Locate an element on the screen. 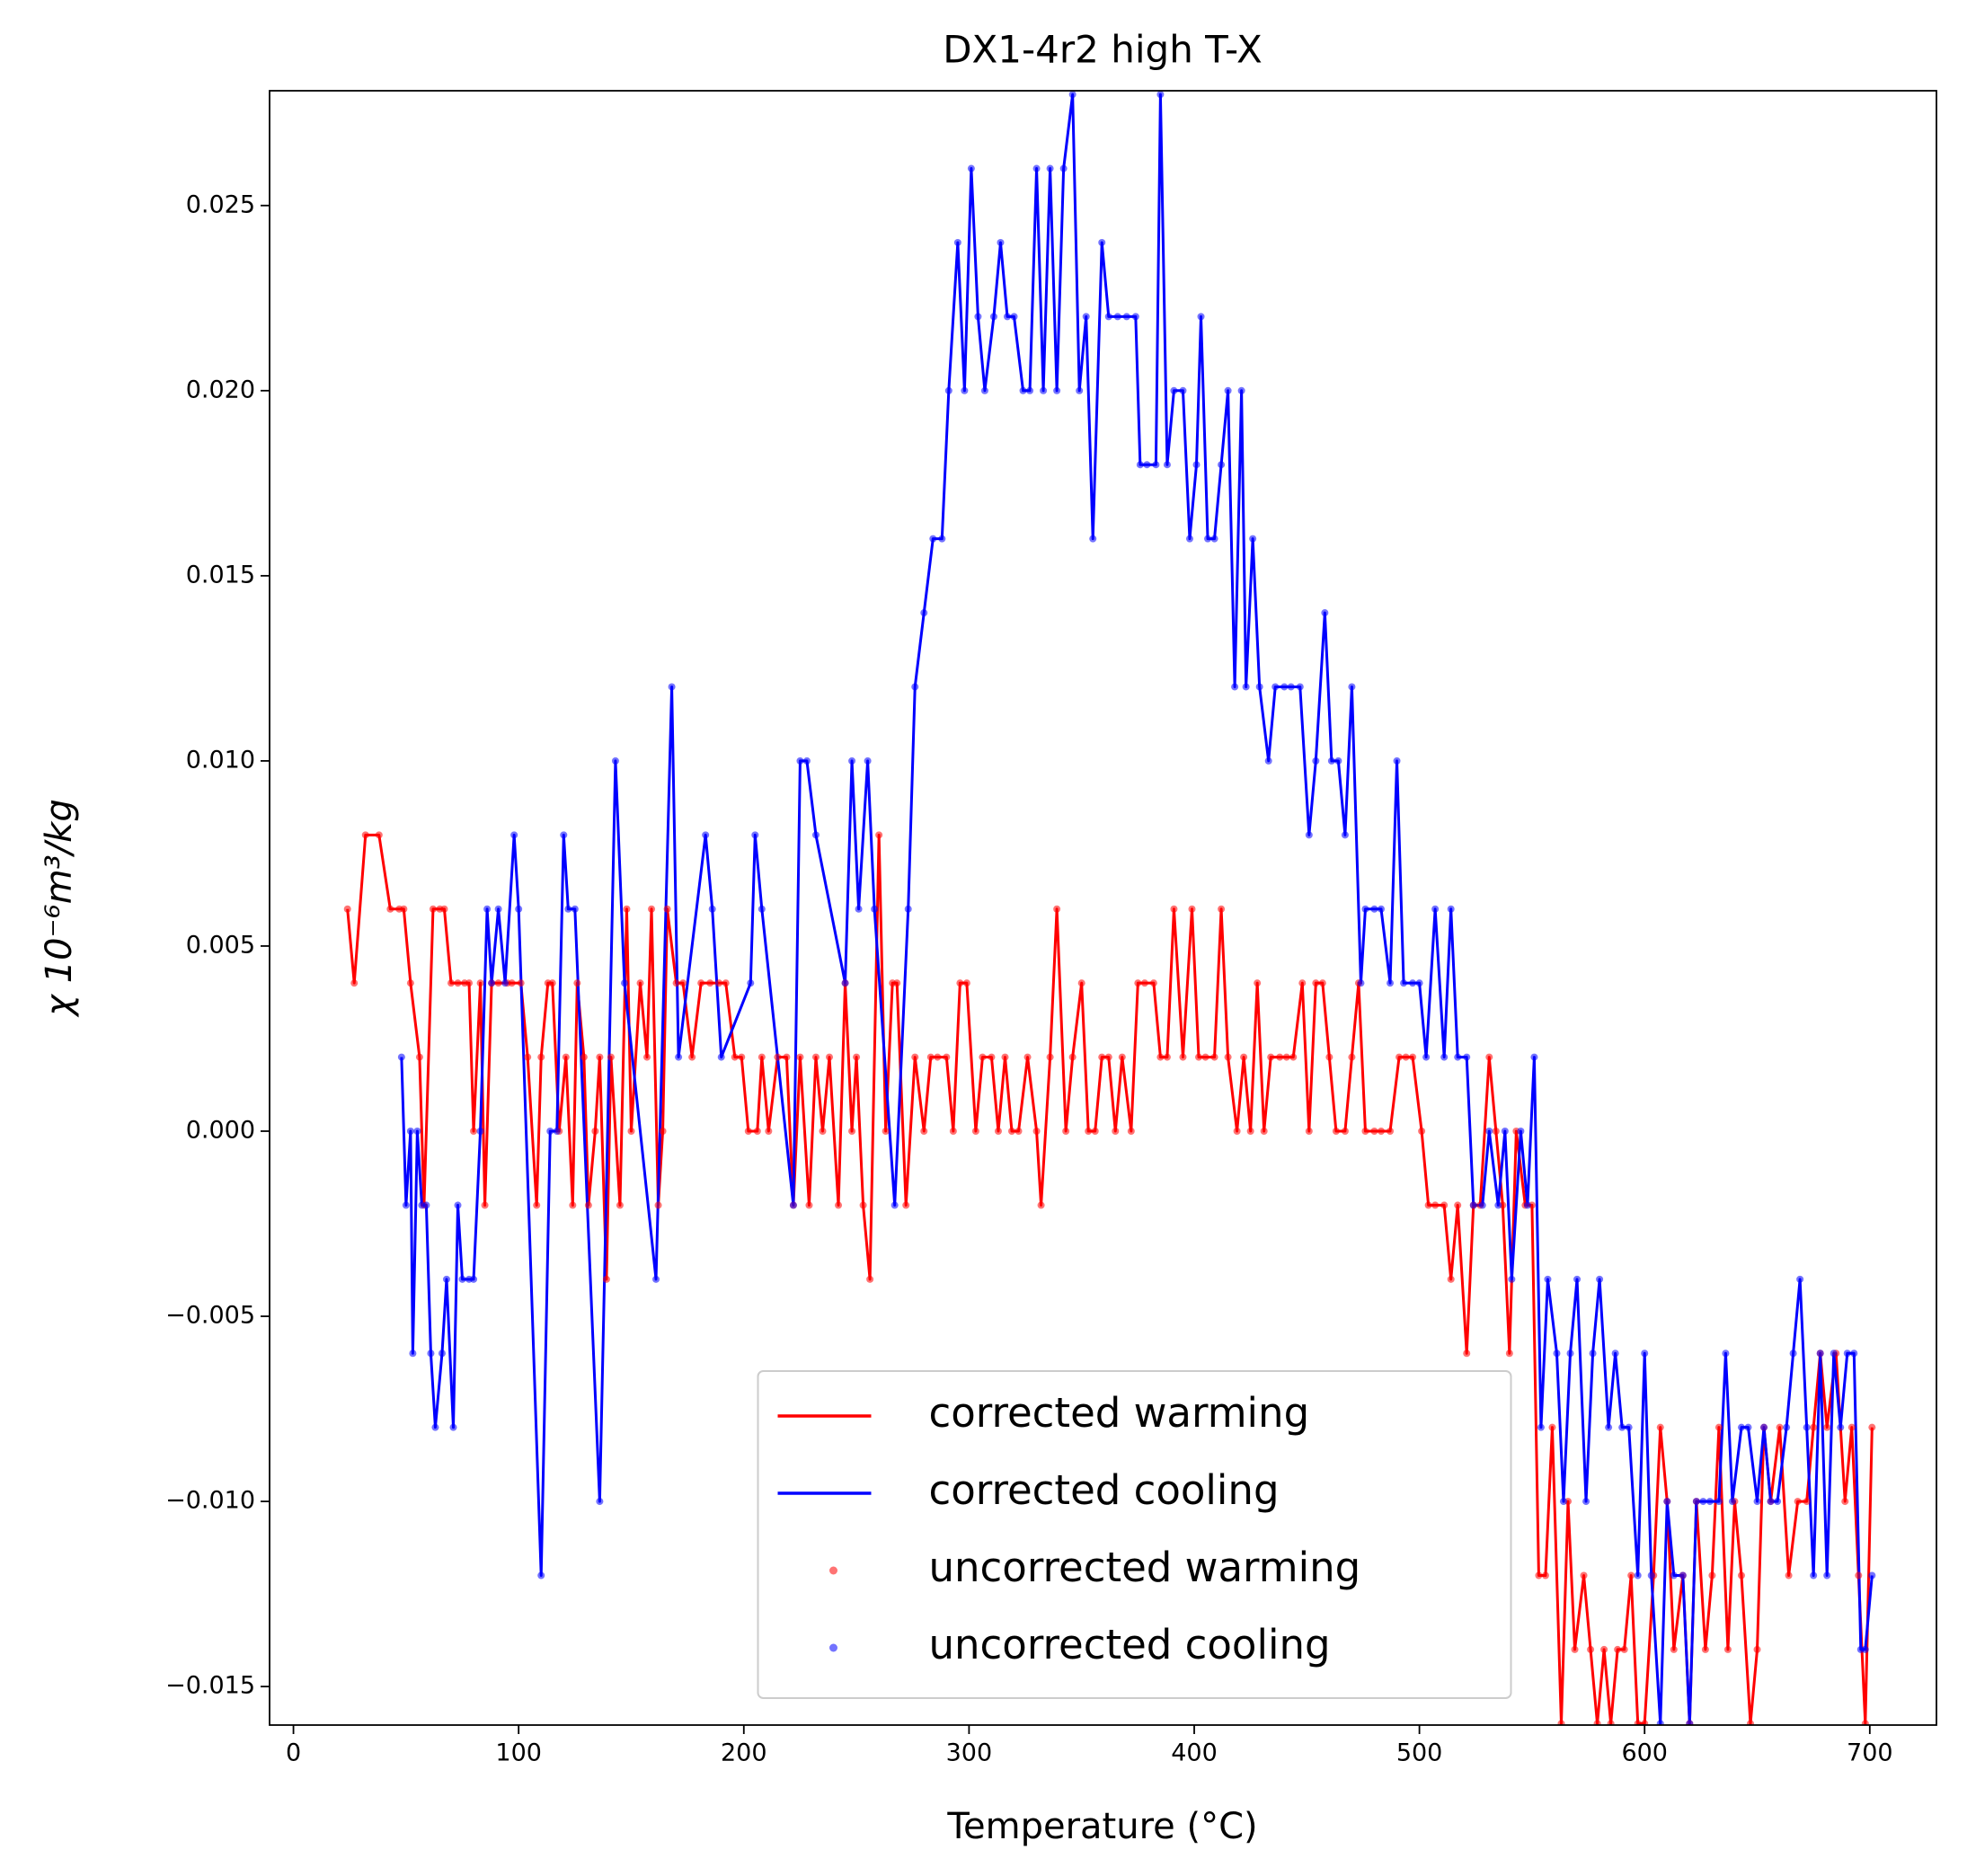 This screenshot has width=1967, height=1876. legend-label: uncorrected warming is located at coordinates (1145, 1568).